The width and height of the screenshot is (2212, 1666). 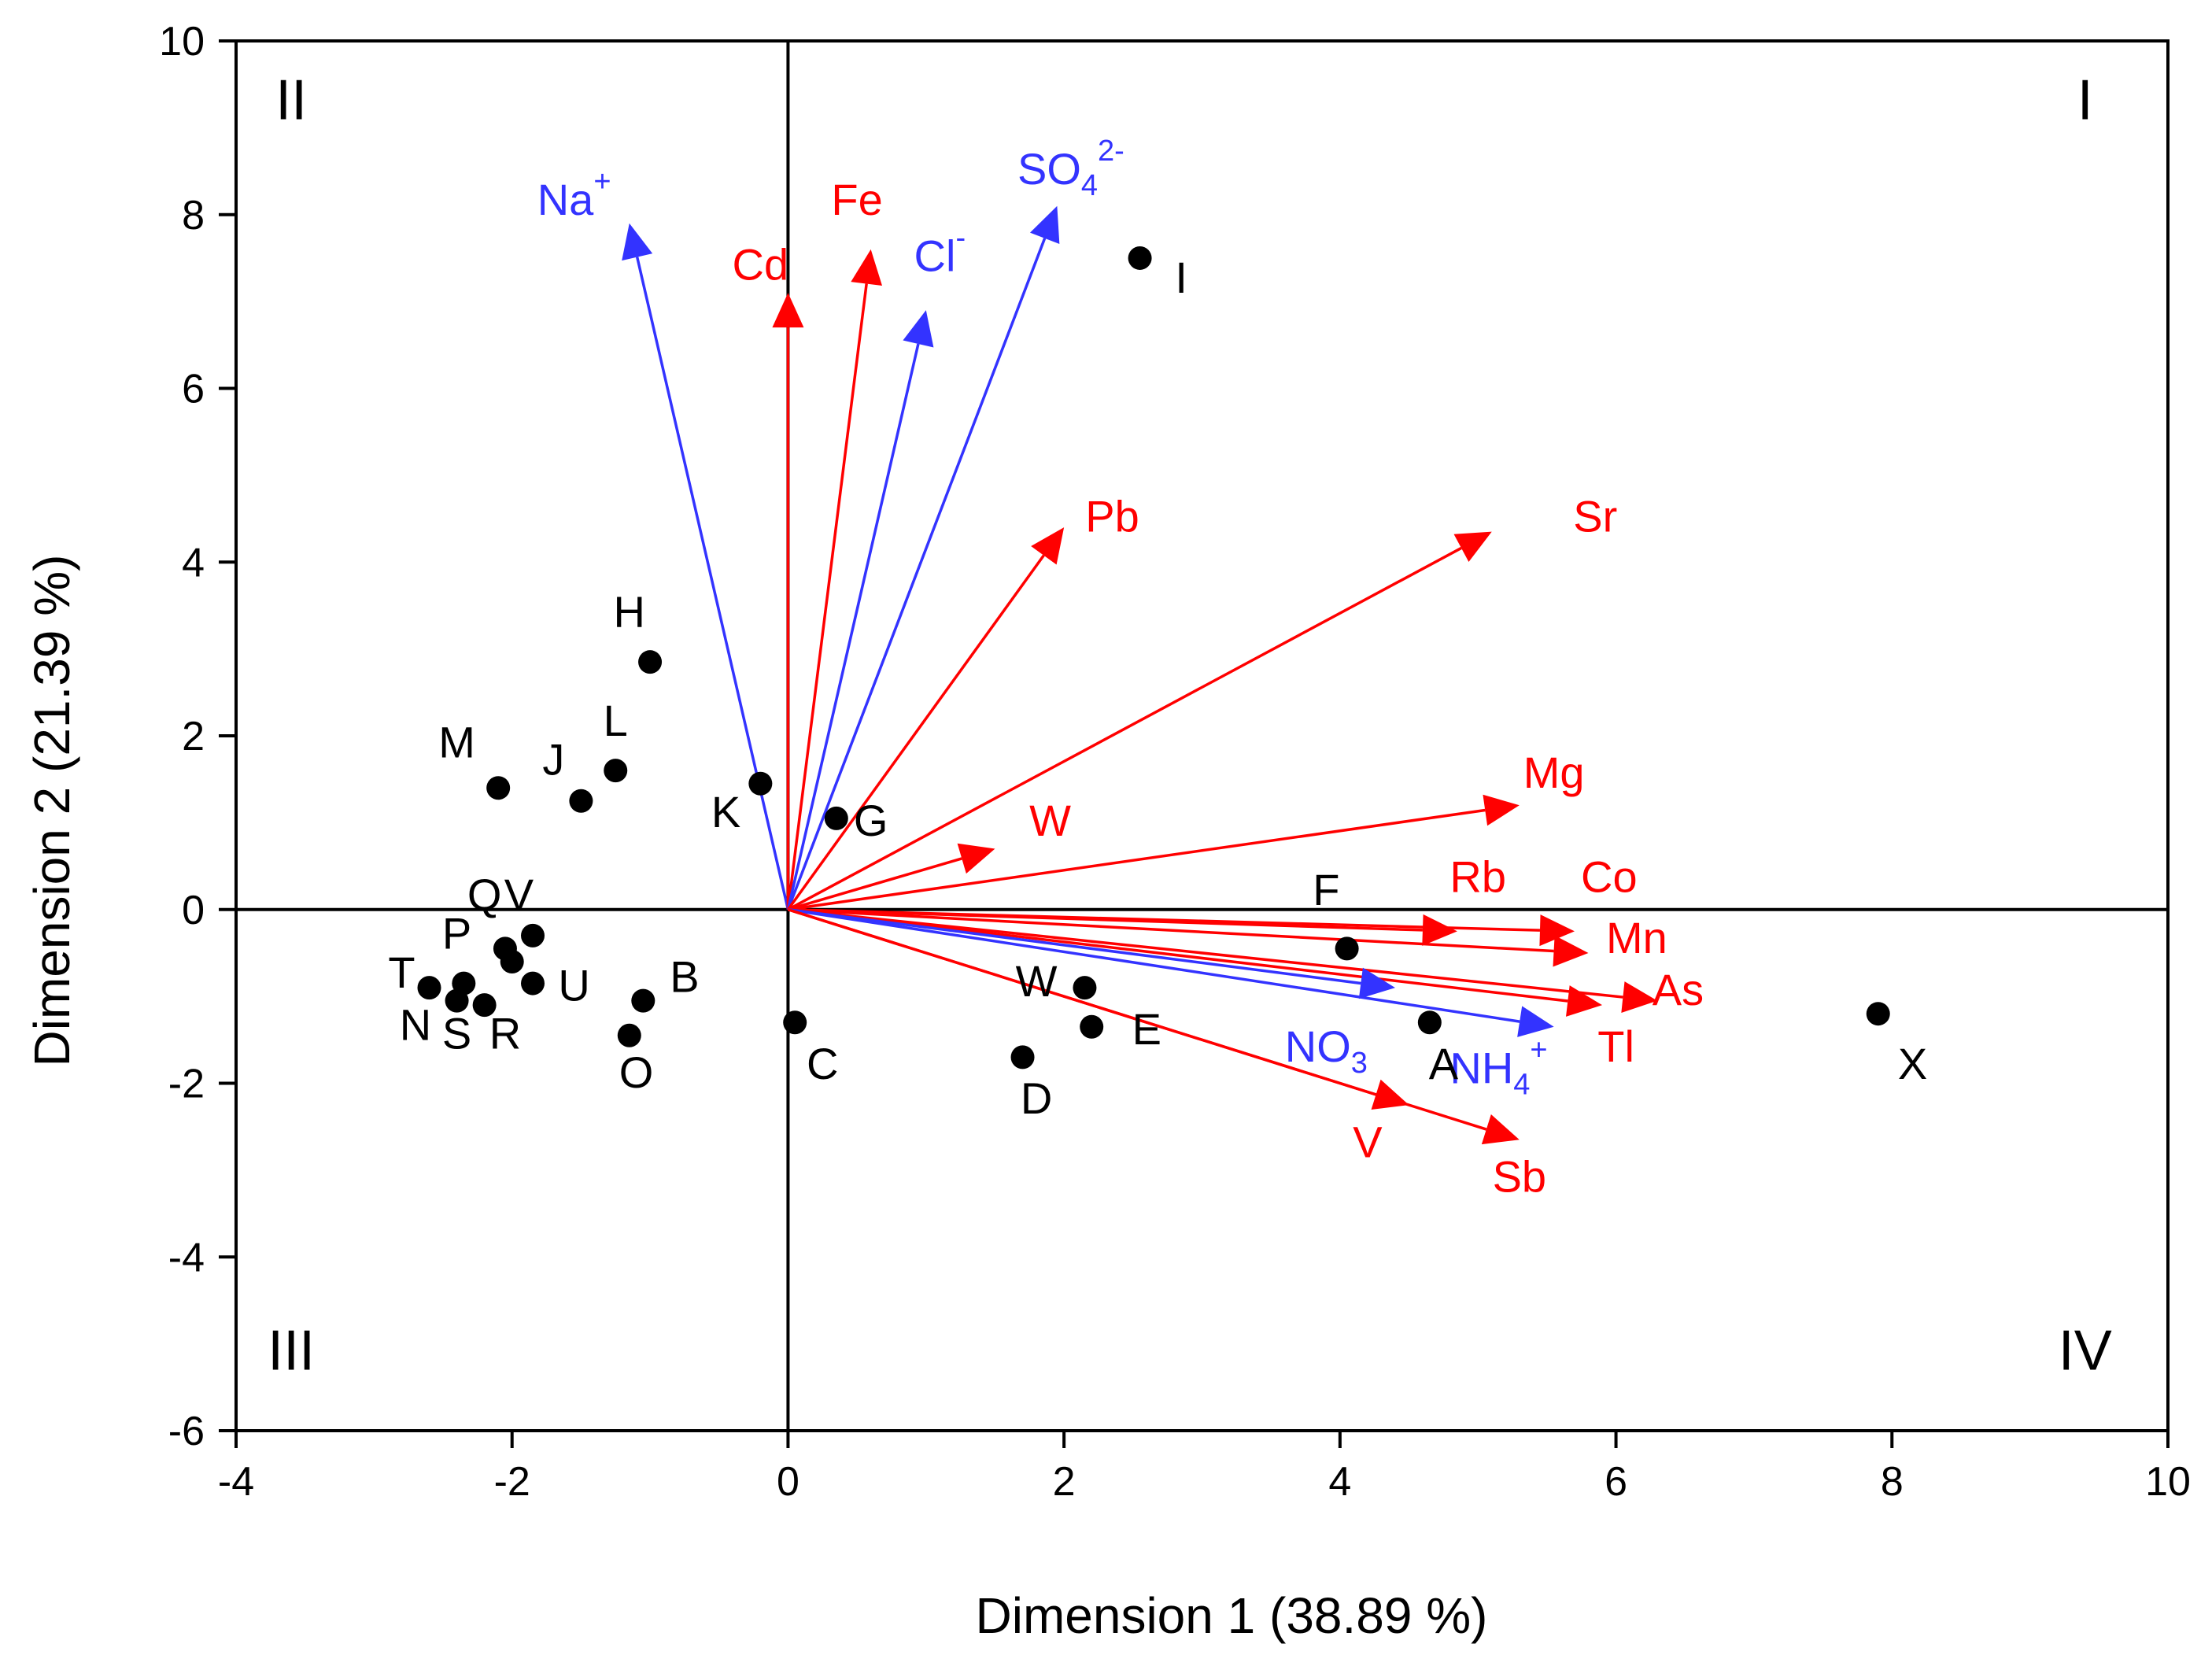 I want to click on point-label-f: F, so click(x=1326, y=890).